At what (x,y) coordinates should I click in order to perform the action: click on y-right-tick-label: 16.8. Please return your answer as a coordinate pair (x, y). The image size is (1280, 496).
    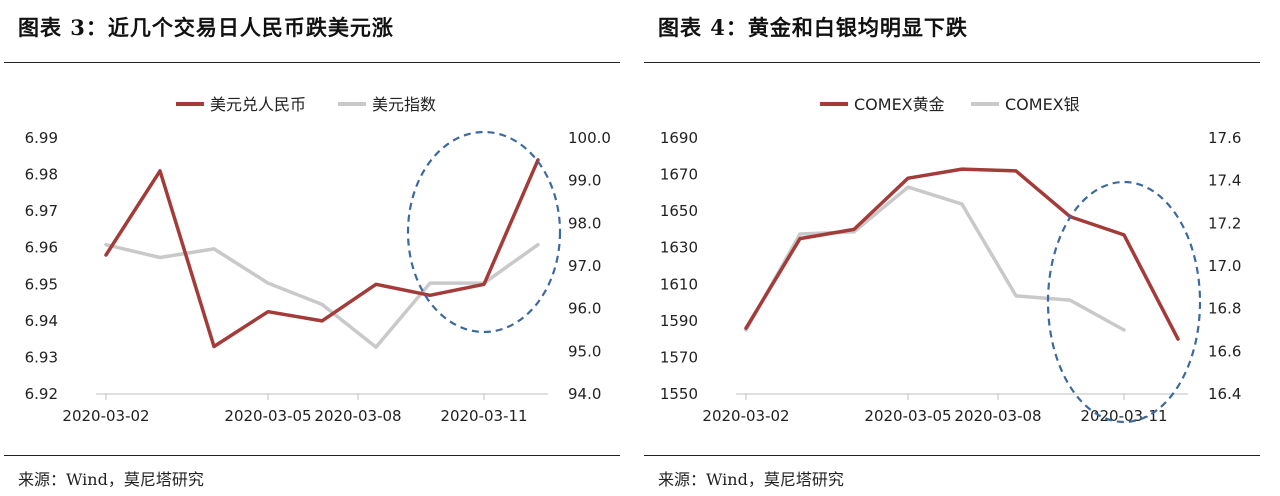
    Looking at the image, I should click on (1224, 309).